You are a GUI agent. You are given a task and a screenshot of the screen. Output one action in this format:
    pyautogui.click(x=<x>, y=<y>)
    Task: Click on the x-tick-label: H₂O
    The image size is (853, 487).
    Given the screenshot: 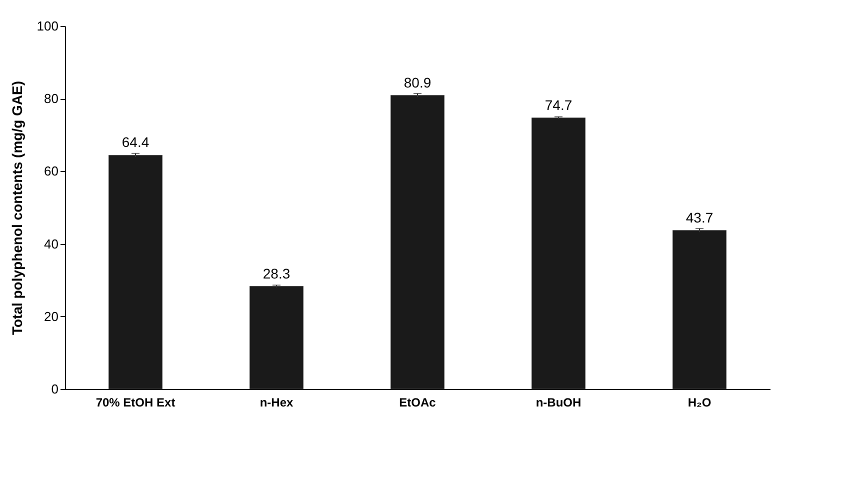 What is the action you would take?
    pyautogui.click(x=700, y=403)
    